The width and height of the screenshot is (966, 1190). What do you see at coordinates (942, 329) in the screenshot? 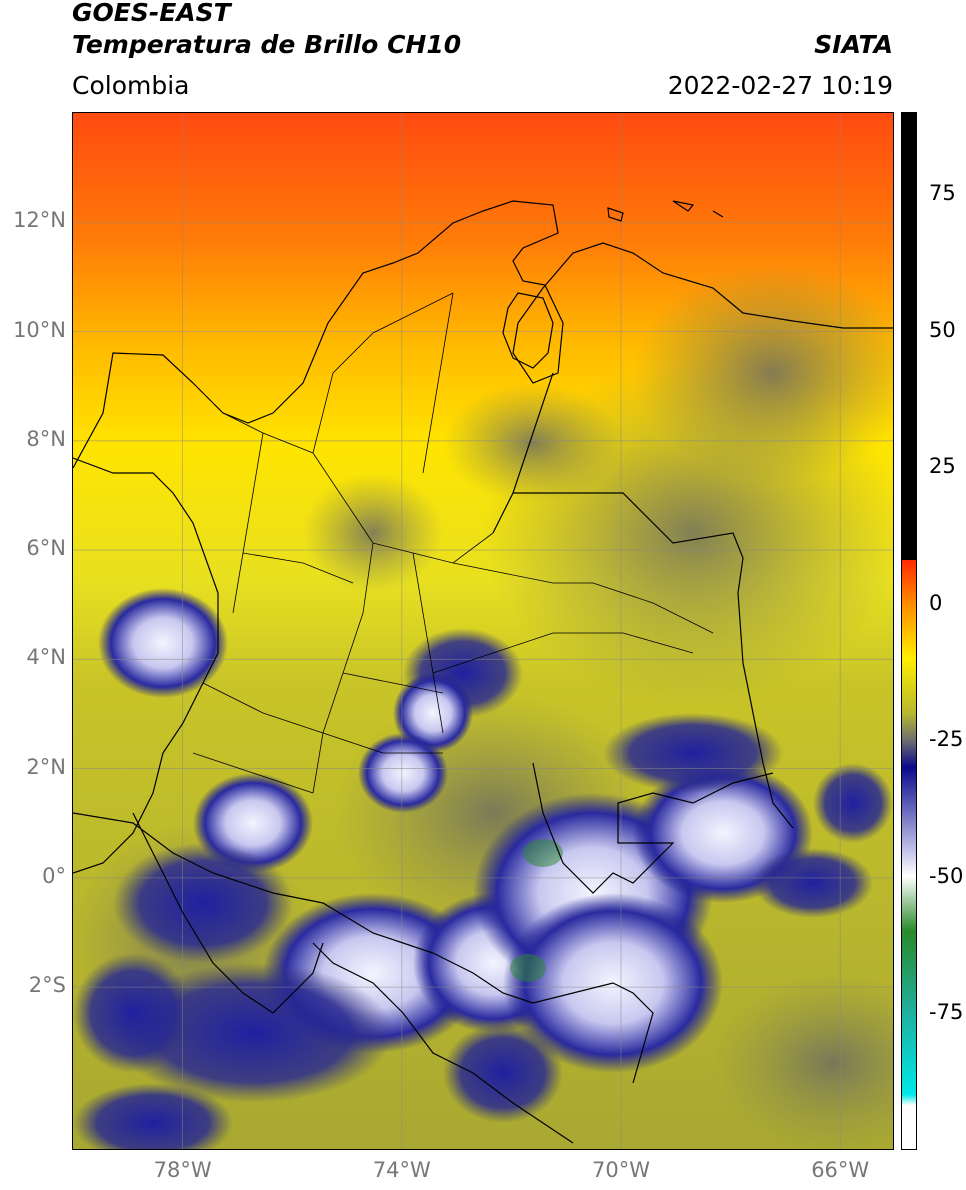
I see `colorbar-tick-label: 50` at bounding box center [942, 329].